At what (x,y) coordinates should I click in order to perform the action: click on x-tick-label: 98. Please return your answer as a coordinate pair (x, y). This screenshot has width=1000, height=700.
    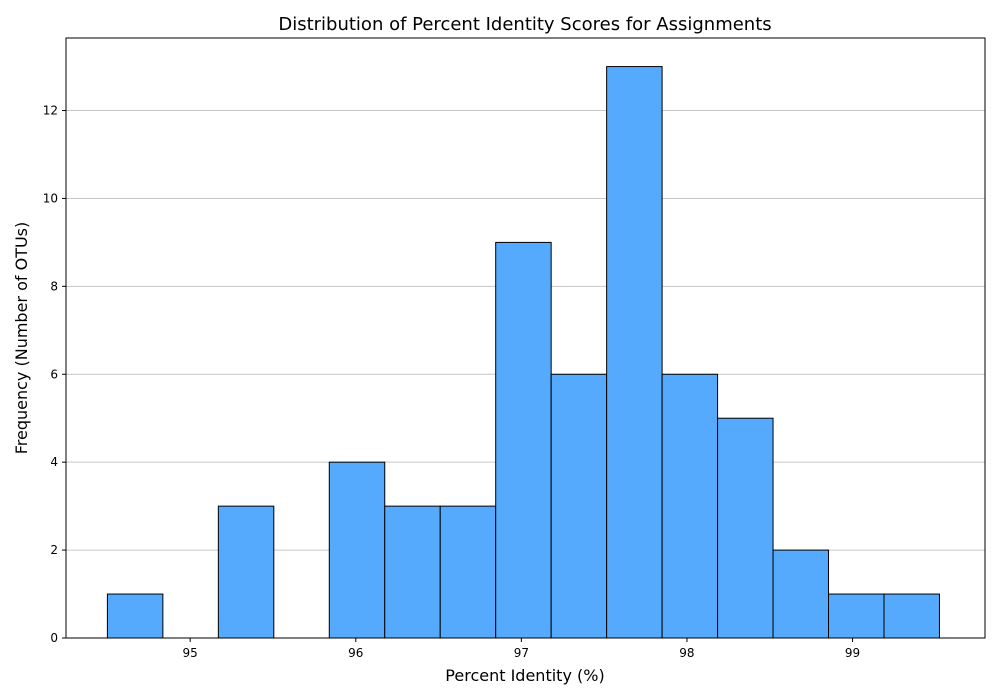
    Looking at the image, I should click on (686, 653).